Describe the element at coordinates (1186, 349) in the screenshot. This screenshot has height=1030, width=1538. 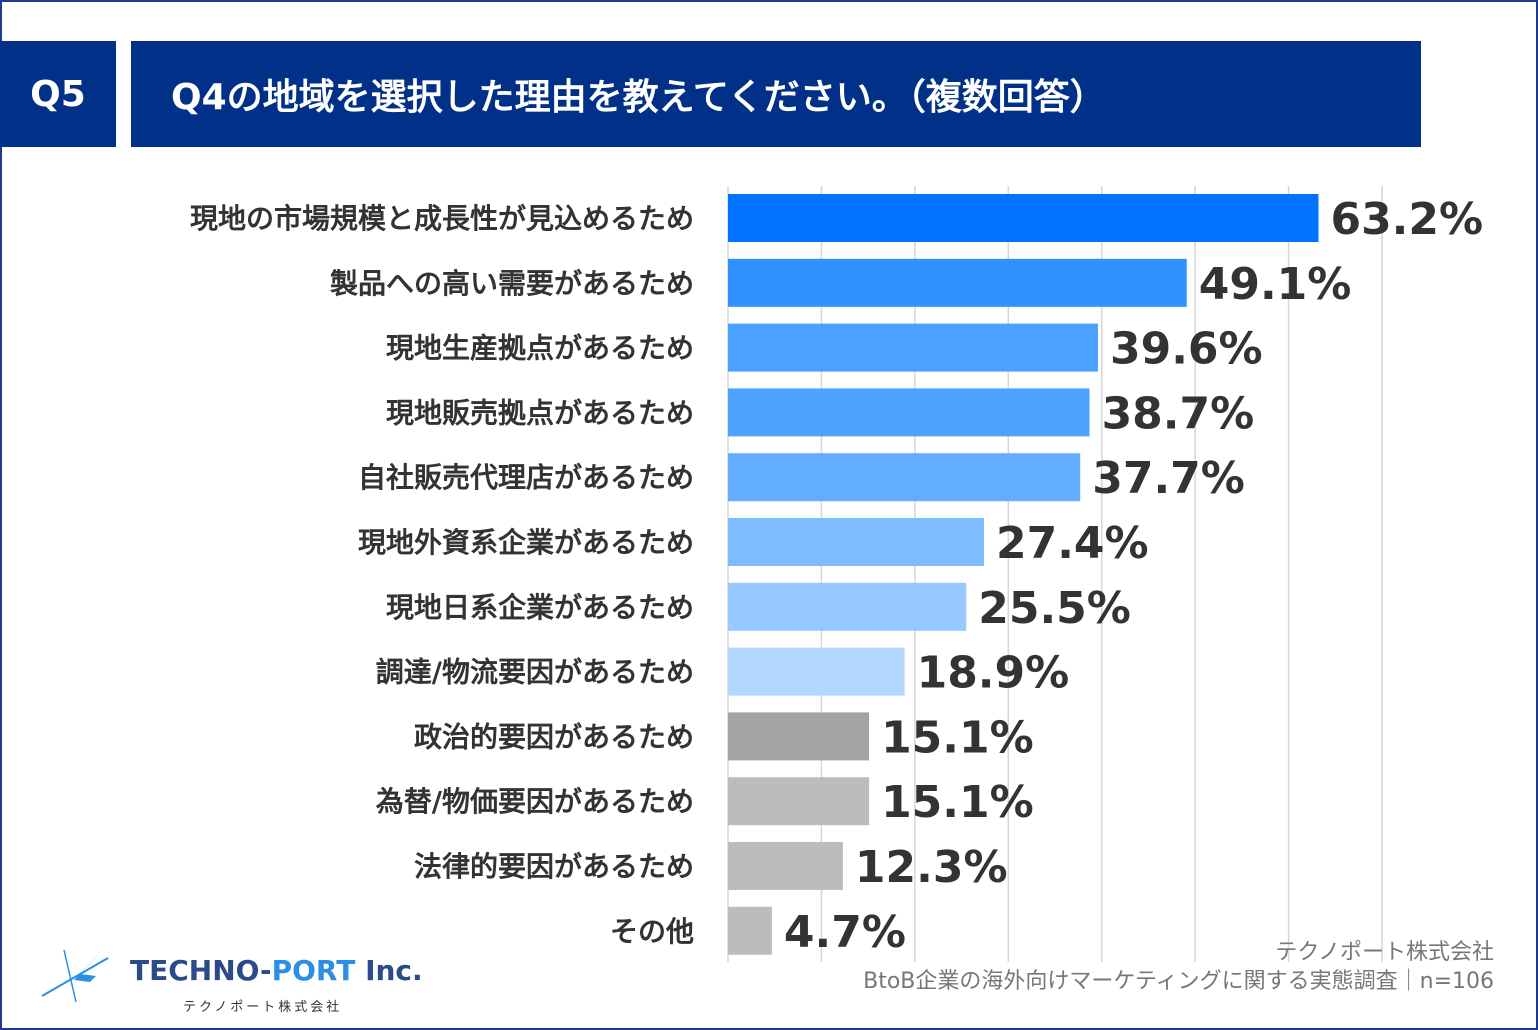
I see `value-label: 39.6%` at that location.